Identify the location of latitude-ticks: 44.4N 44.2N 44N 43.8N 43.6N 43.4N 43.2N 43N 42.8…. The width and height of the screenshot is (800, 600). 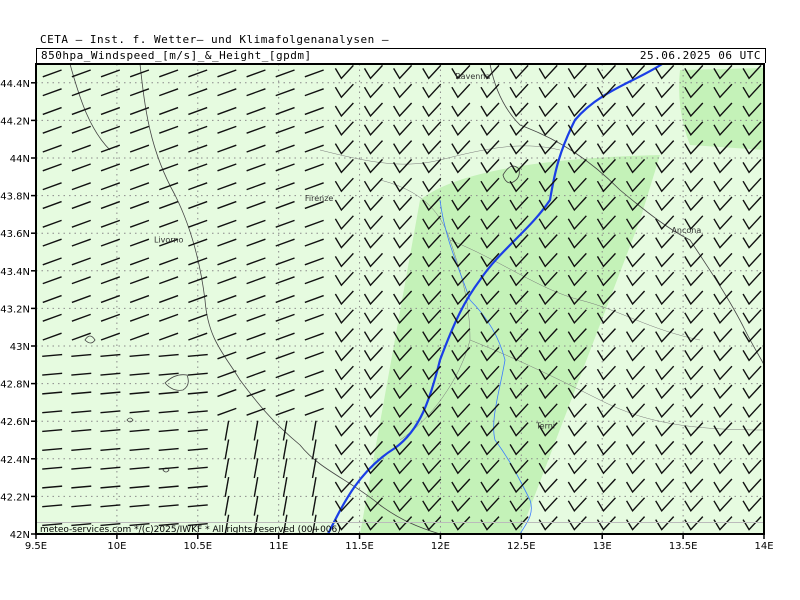
(18, 310).